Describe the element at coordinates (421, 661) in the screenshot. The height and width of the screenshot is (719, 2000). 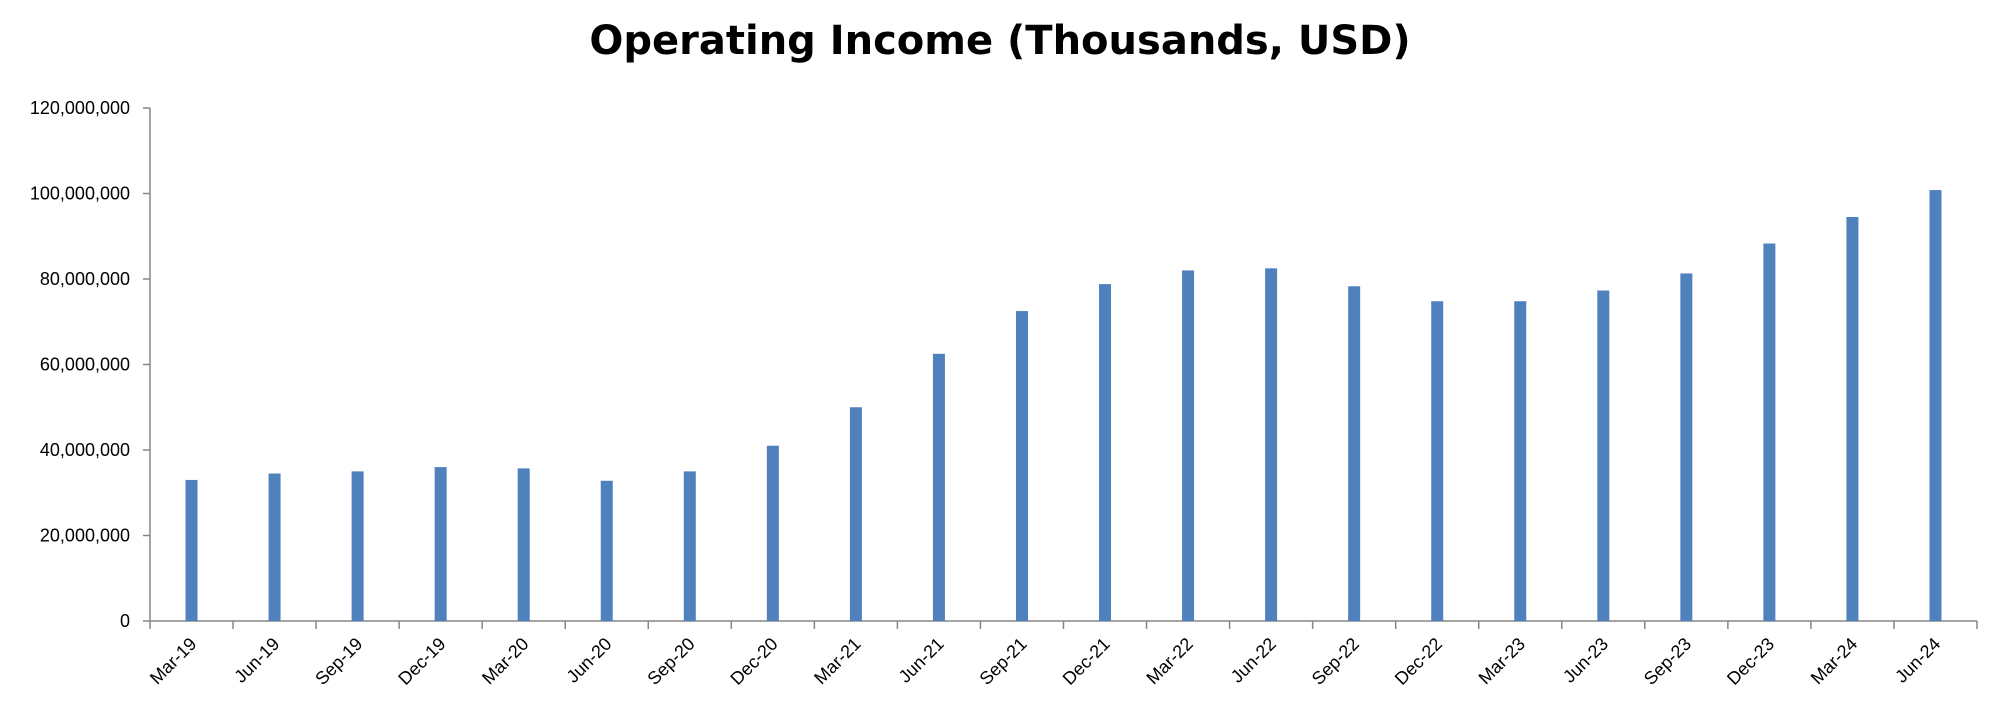
I see `x-tick-label: Dec-19` at that location.